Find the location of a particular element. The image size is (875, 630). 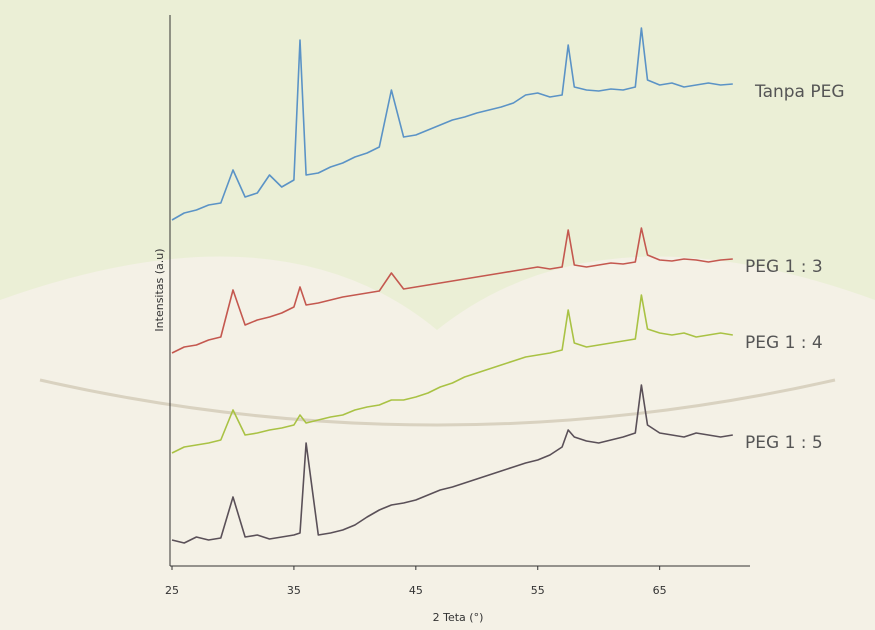

x-tick-label: 55 is located at coordinates (538, 590).